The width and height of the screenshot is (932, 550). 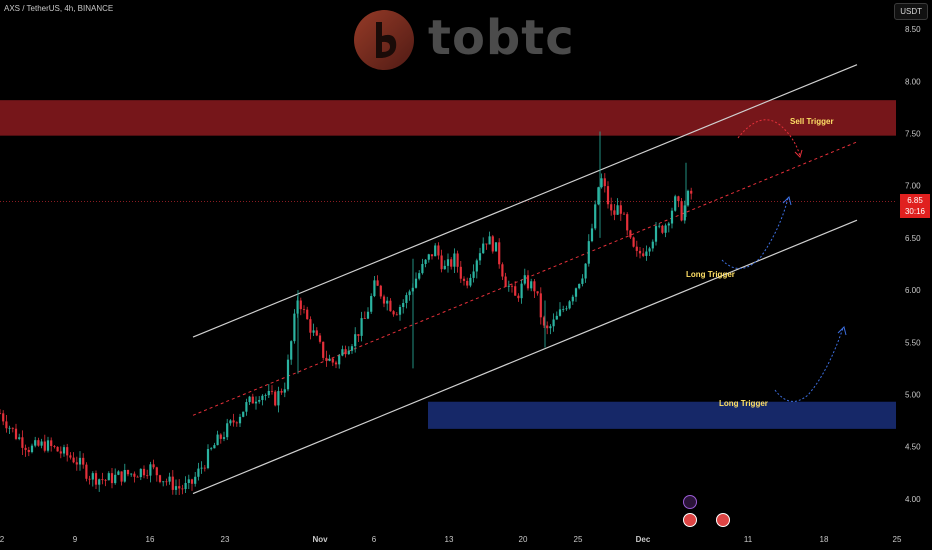 I want to click on y-tick-label: 6.50, so click(x=913, y=238).